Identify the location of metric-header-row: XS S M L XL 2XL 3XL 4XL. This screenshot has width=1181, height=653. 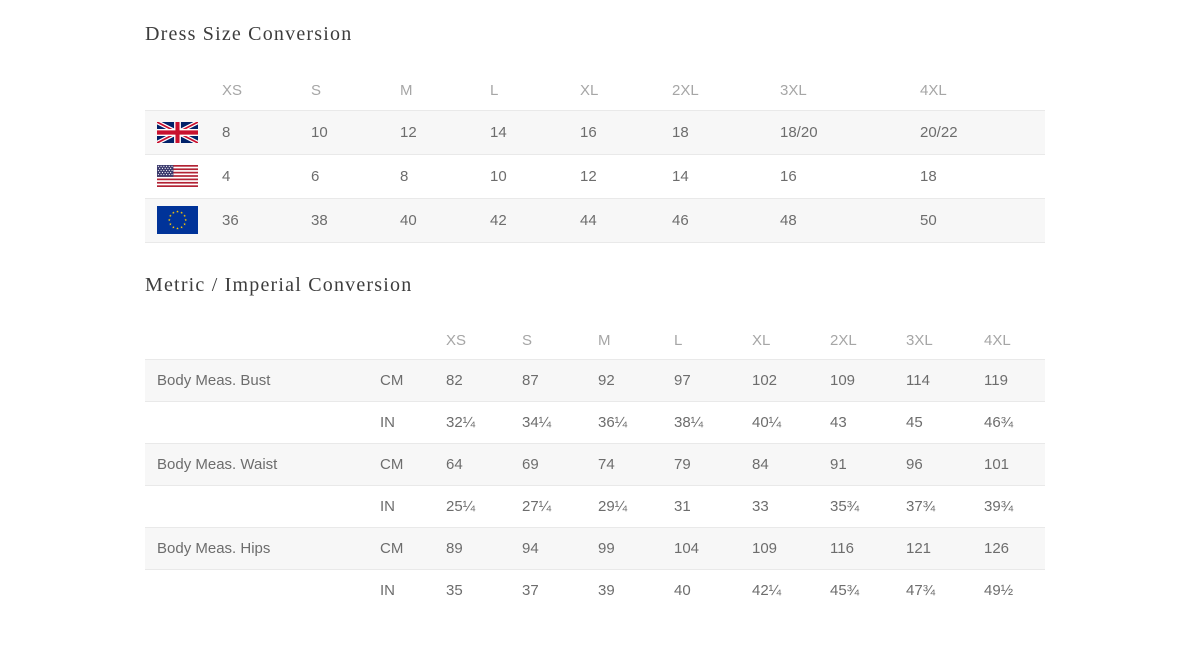
(595, 341).